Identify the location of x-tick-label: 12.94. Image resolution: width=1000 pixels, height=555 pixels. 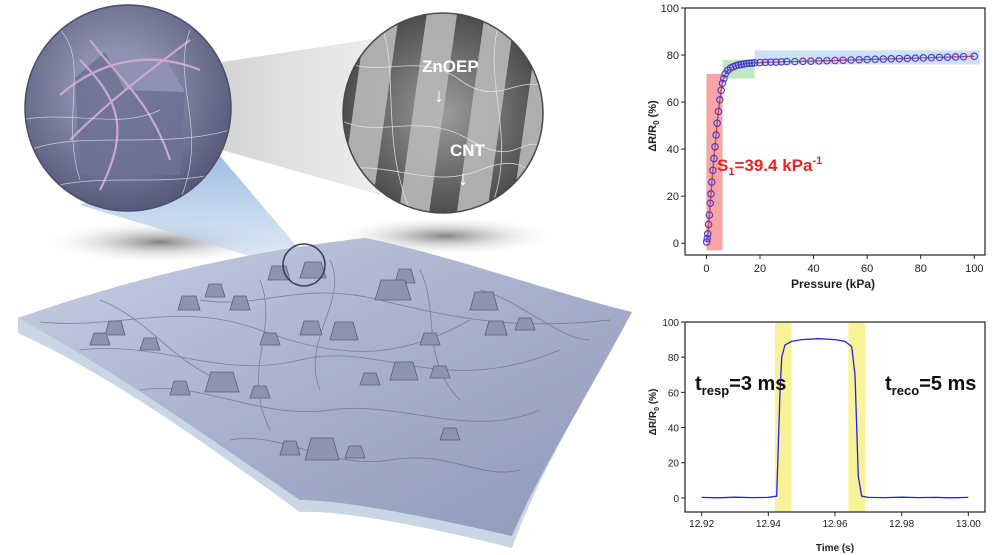
(768, 524).